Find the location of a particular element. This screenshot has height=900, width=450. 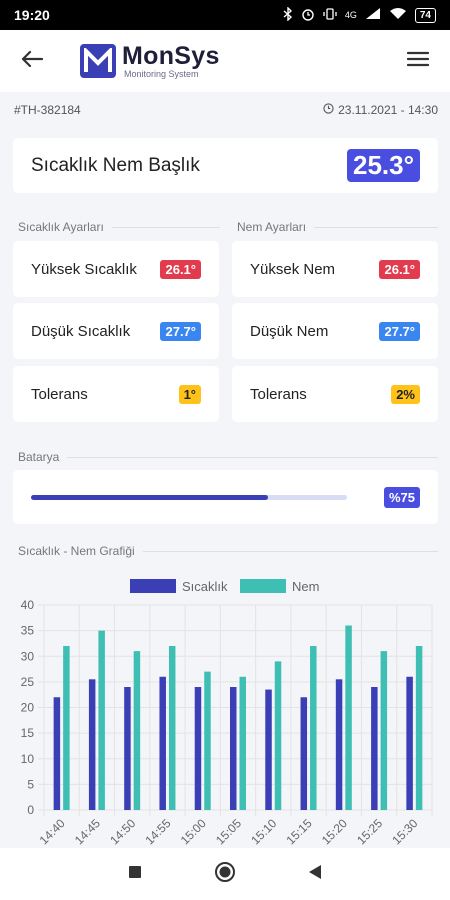

app-logo: MonSys Monitoring System is located at coordinates (150, 60).